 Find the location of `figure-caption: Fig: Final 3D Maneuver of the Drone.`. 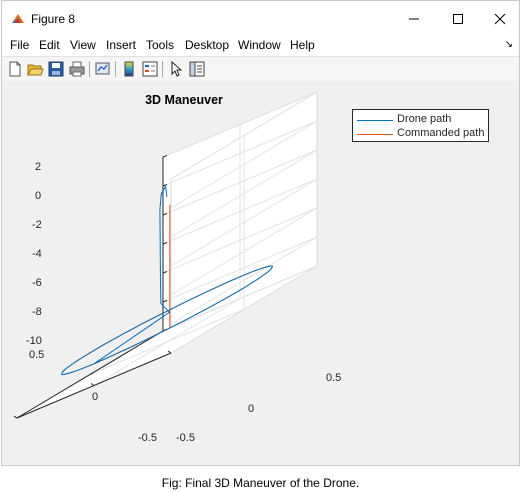

figure-caption: Fig: Final 3D Maneuver of the Drone. is located at coordinates (260, 483).